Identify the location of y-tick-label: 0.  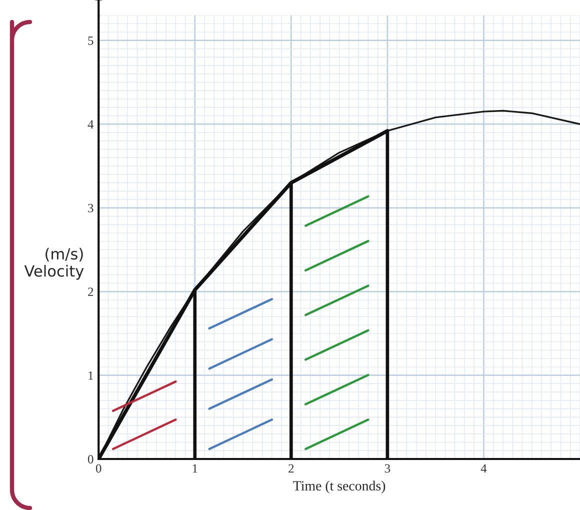
(91, 459).